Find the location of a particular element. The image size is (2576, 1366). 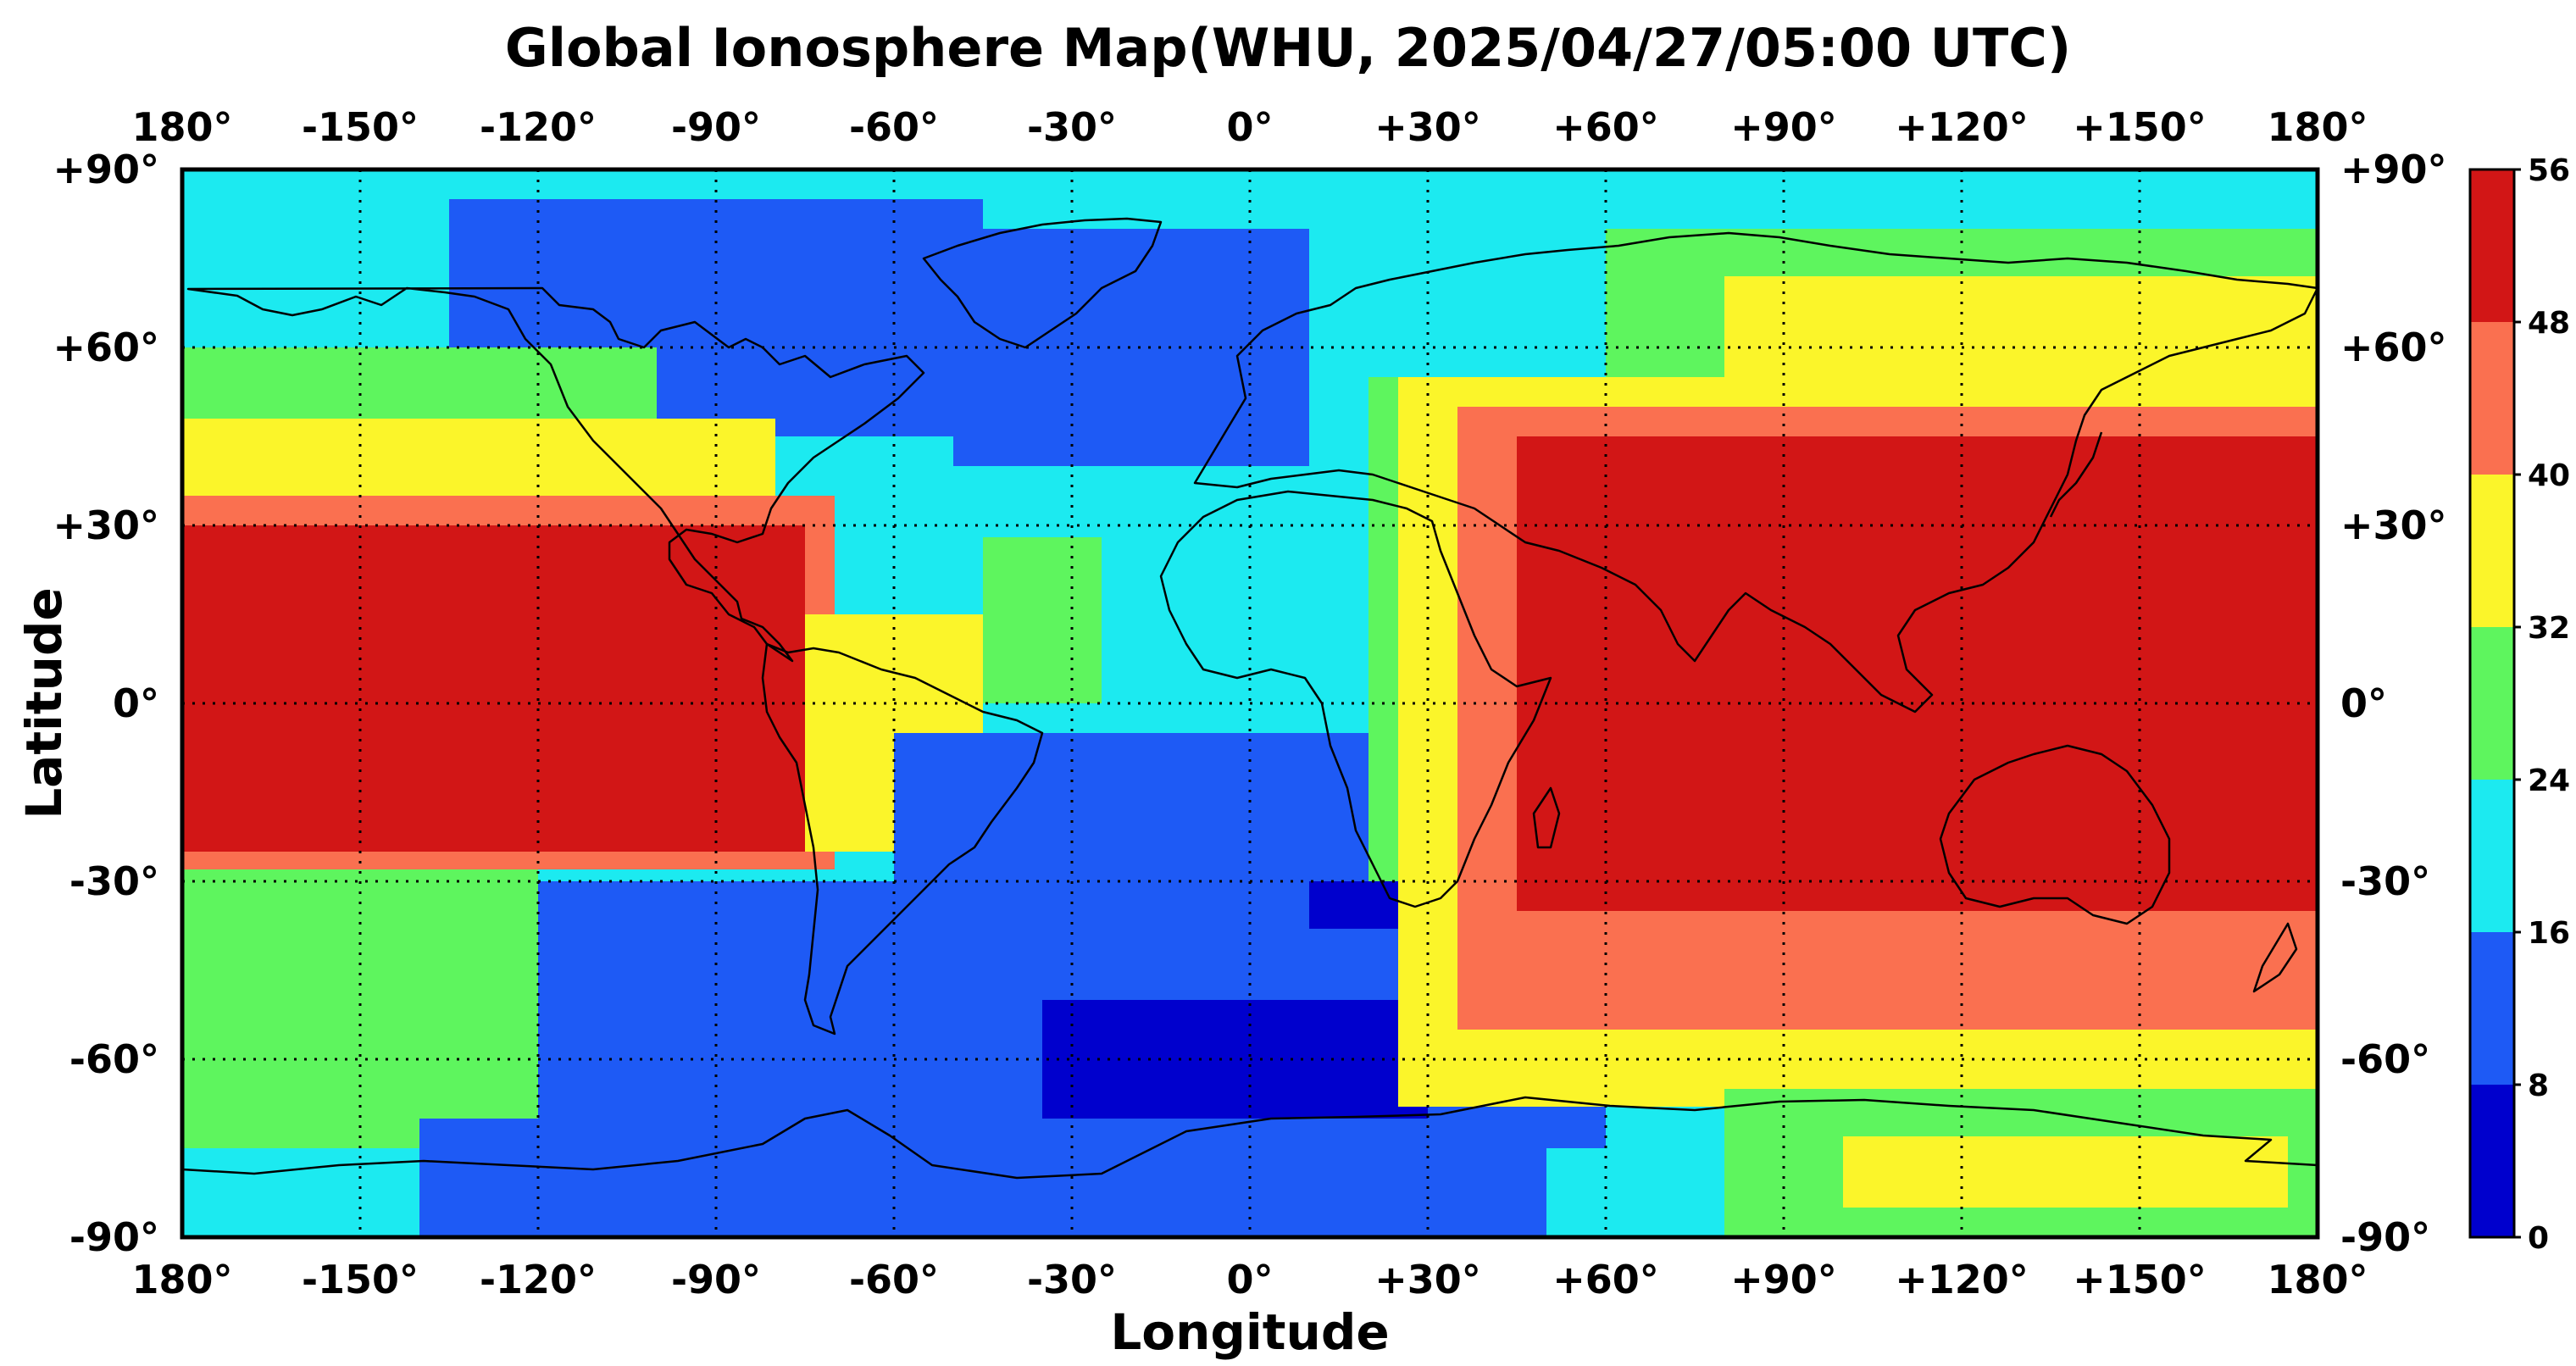

coastline-antarctica is located at coordinates (1250, 1138).